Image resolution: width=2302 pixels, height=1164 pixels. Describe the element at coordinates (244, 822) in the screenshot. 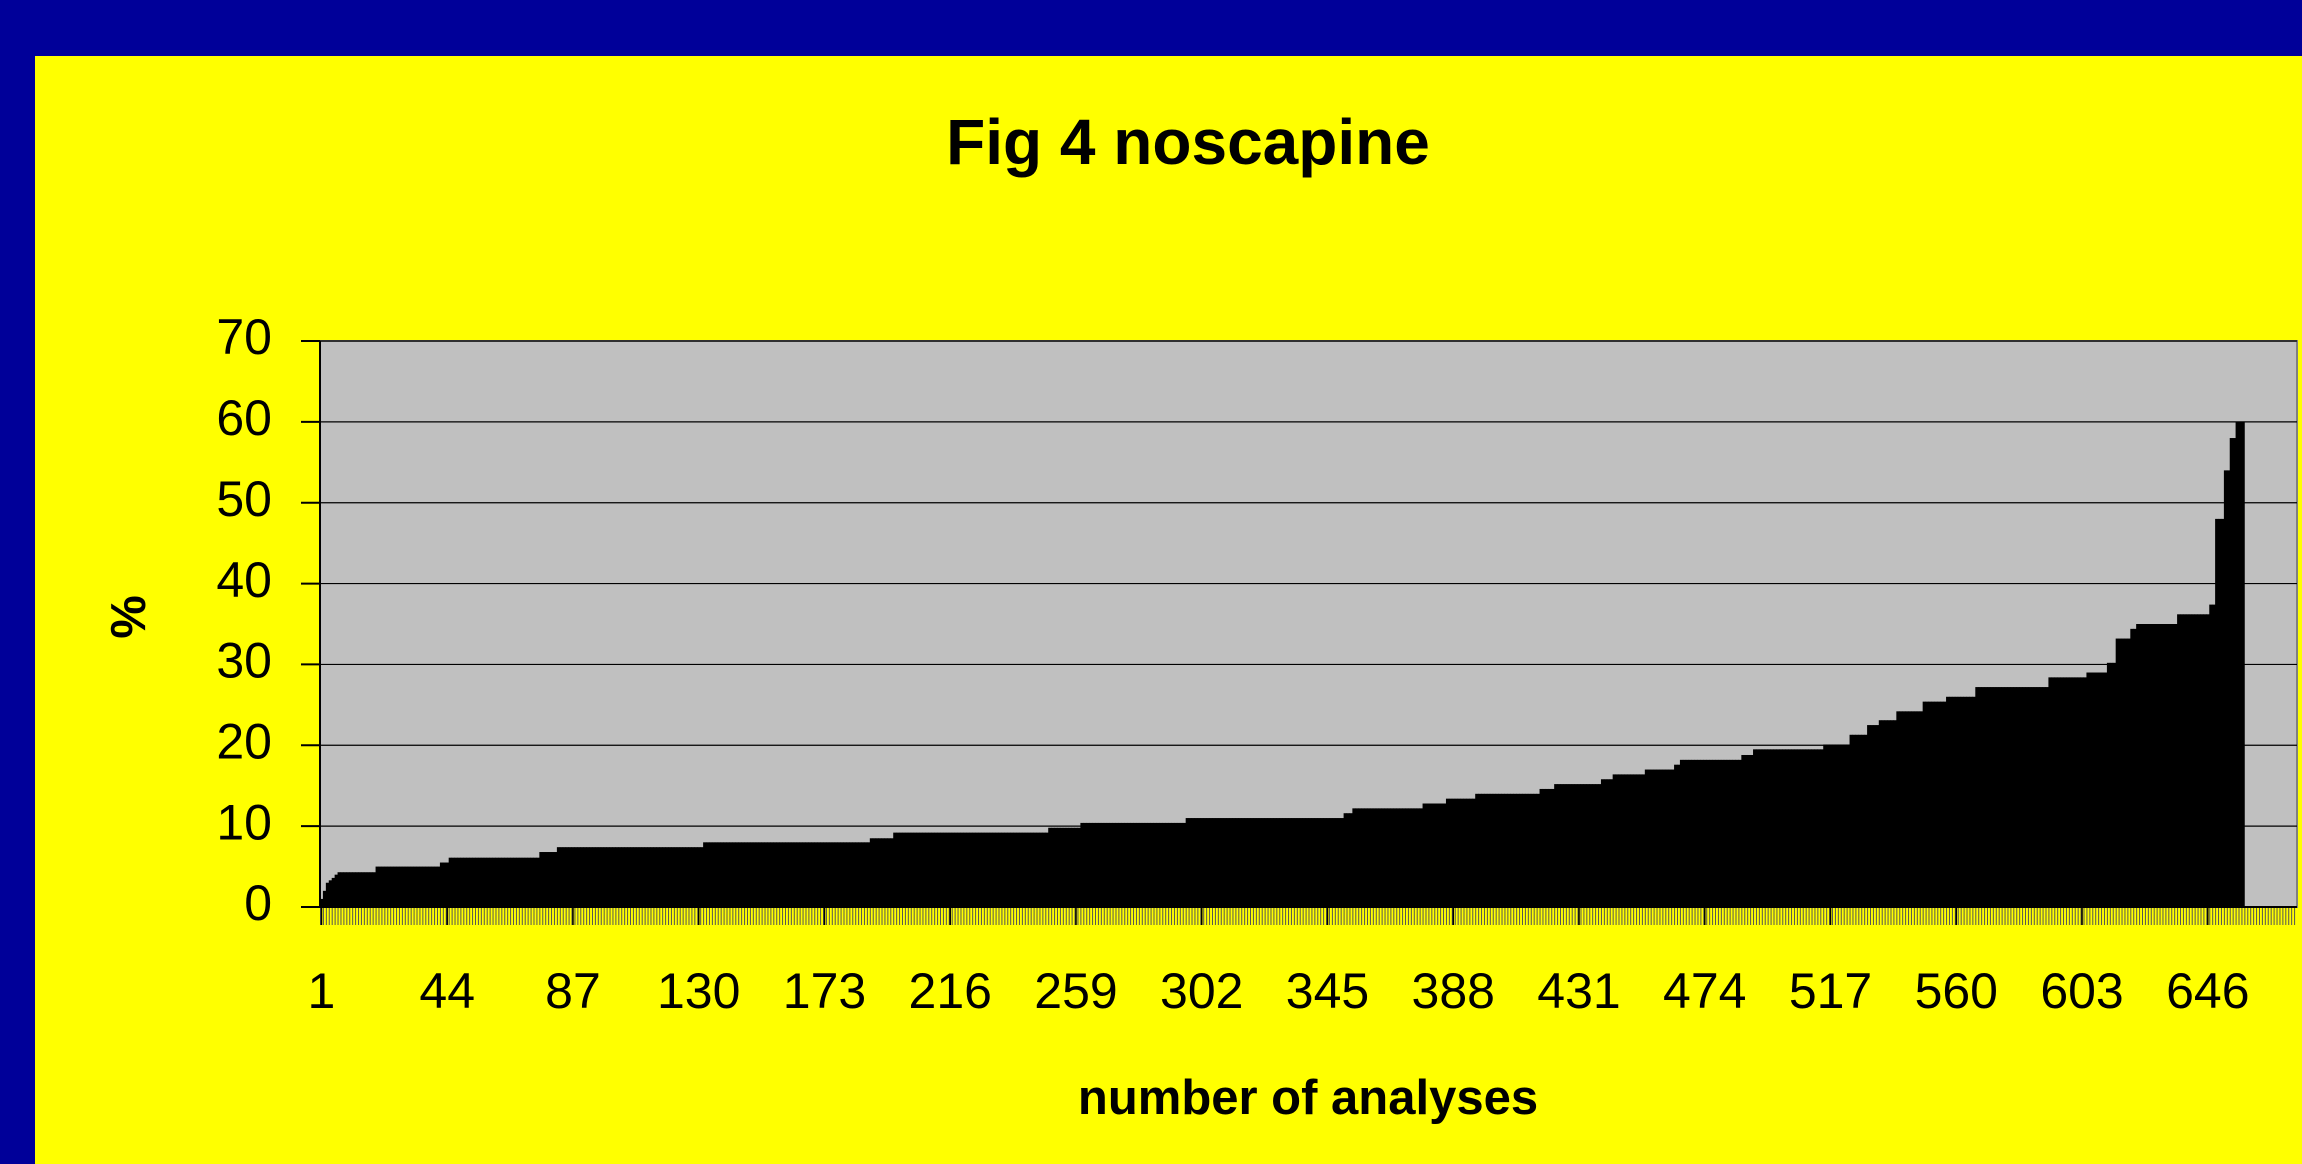

I see `y-tick-label: 10` at that location.